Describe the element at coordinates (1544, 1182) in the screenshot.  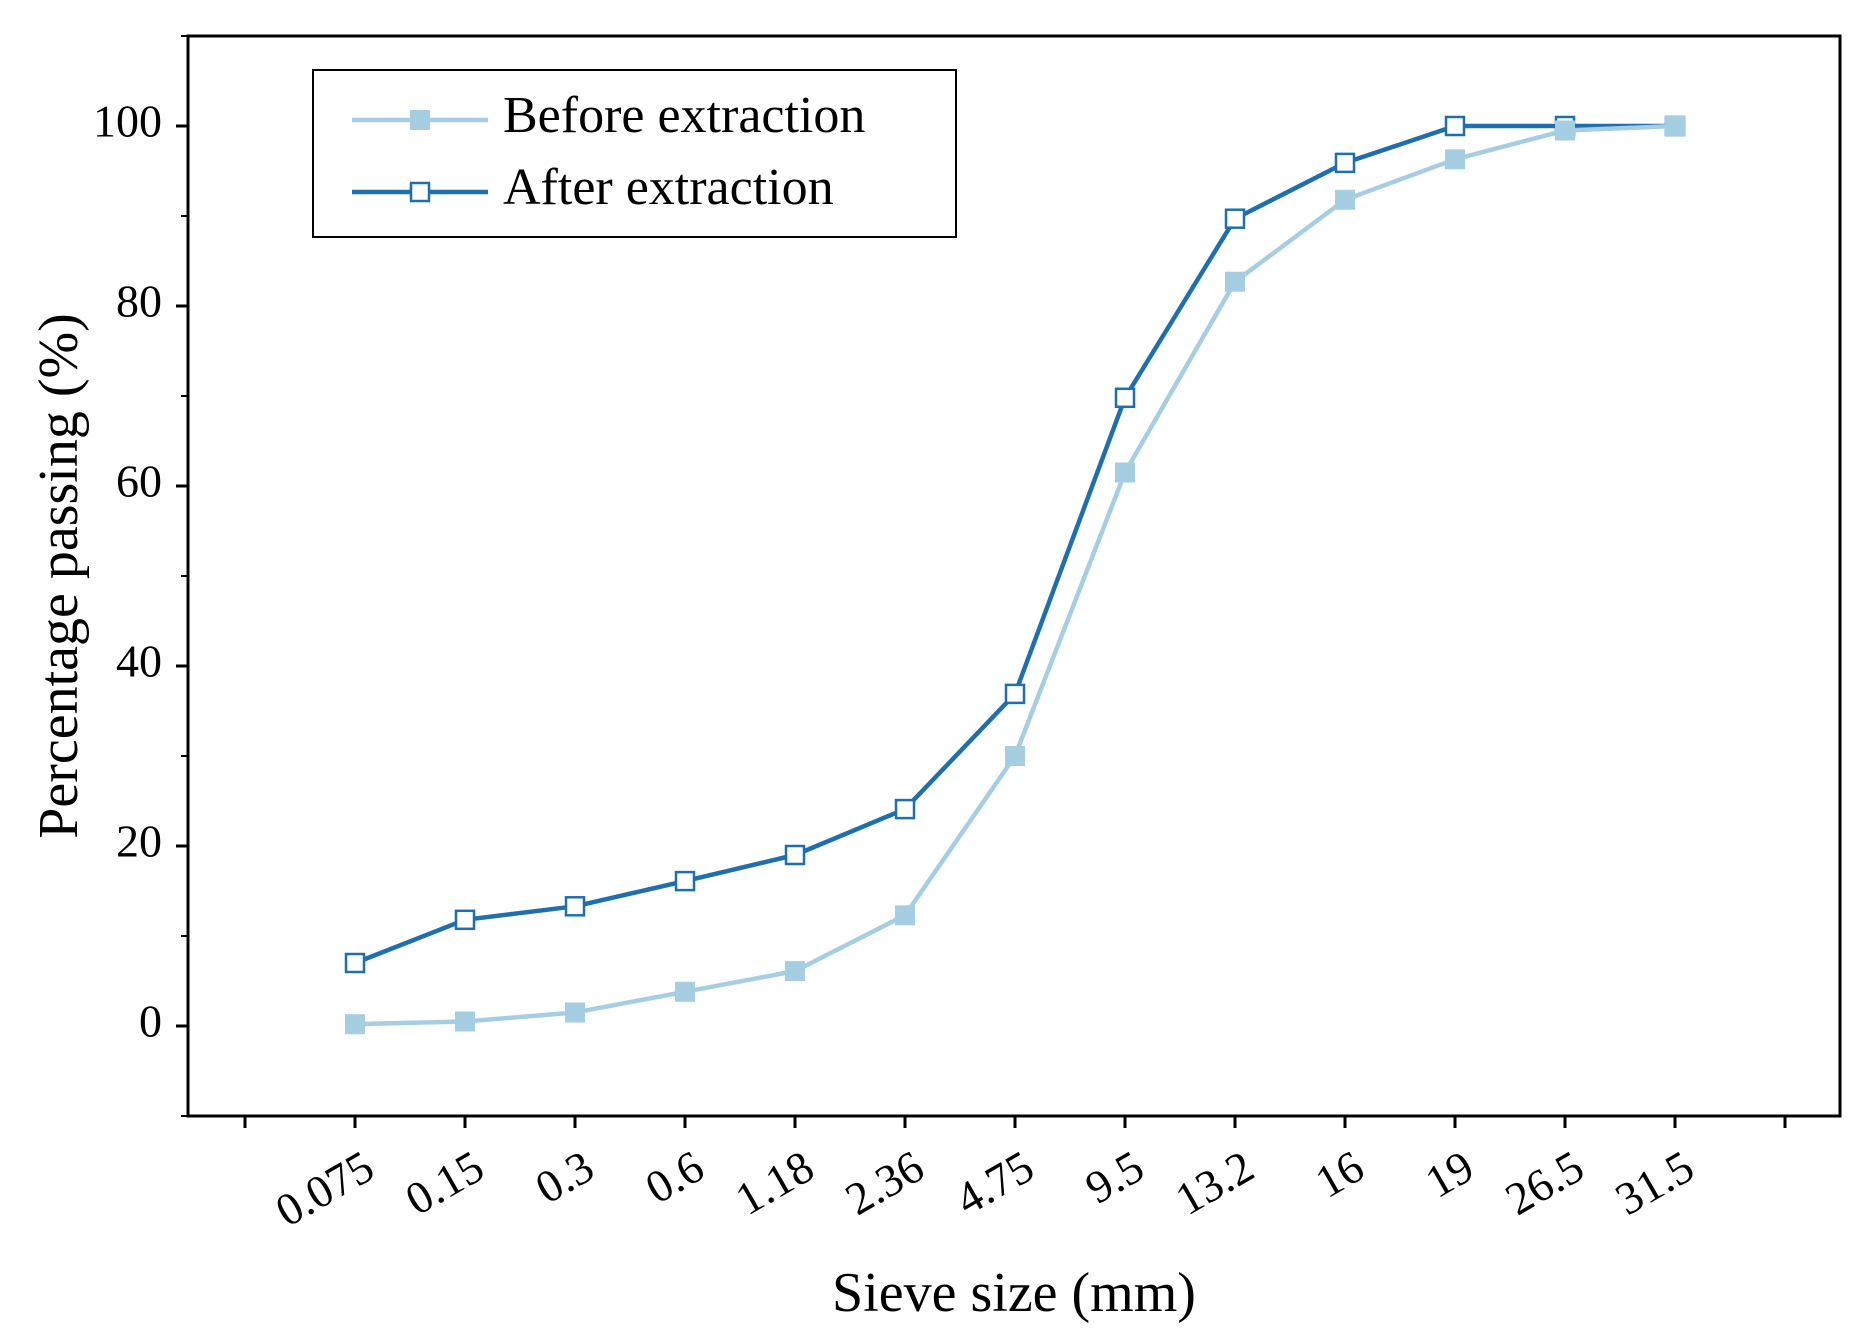
I see `x-tick-label: 26.5` at that location.